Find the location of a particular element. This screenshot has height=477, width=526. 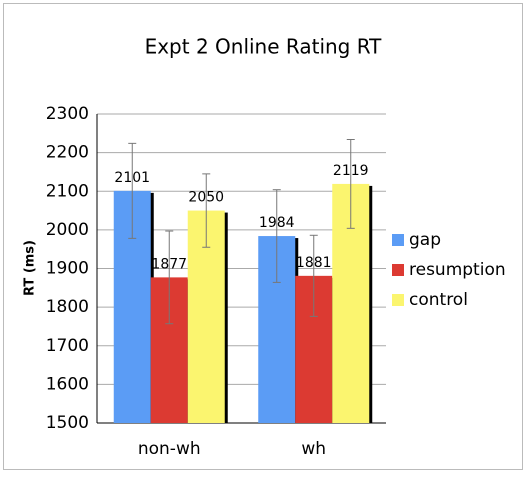

data-label: 1984 is located at coordinates (277, 223).